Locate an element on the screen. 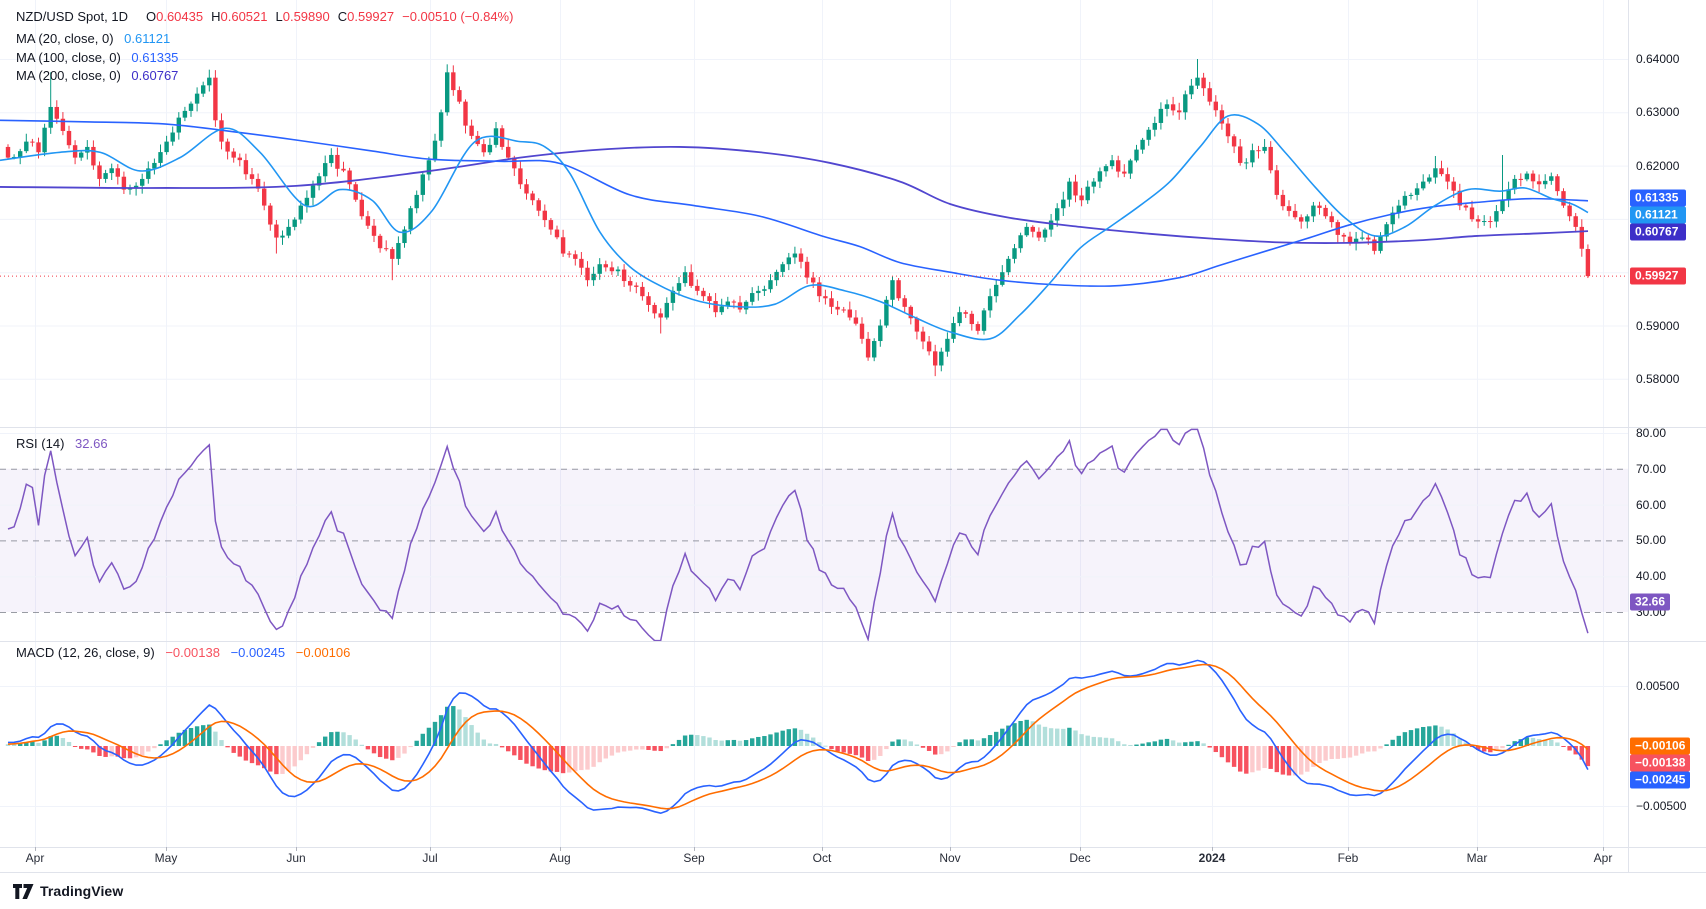 This screenshot has height=909, width=1706. rsi-value: 32.66 is located at coordinates (91, 443).